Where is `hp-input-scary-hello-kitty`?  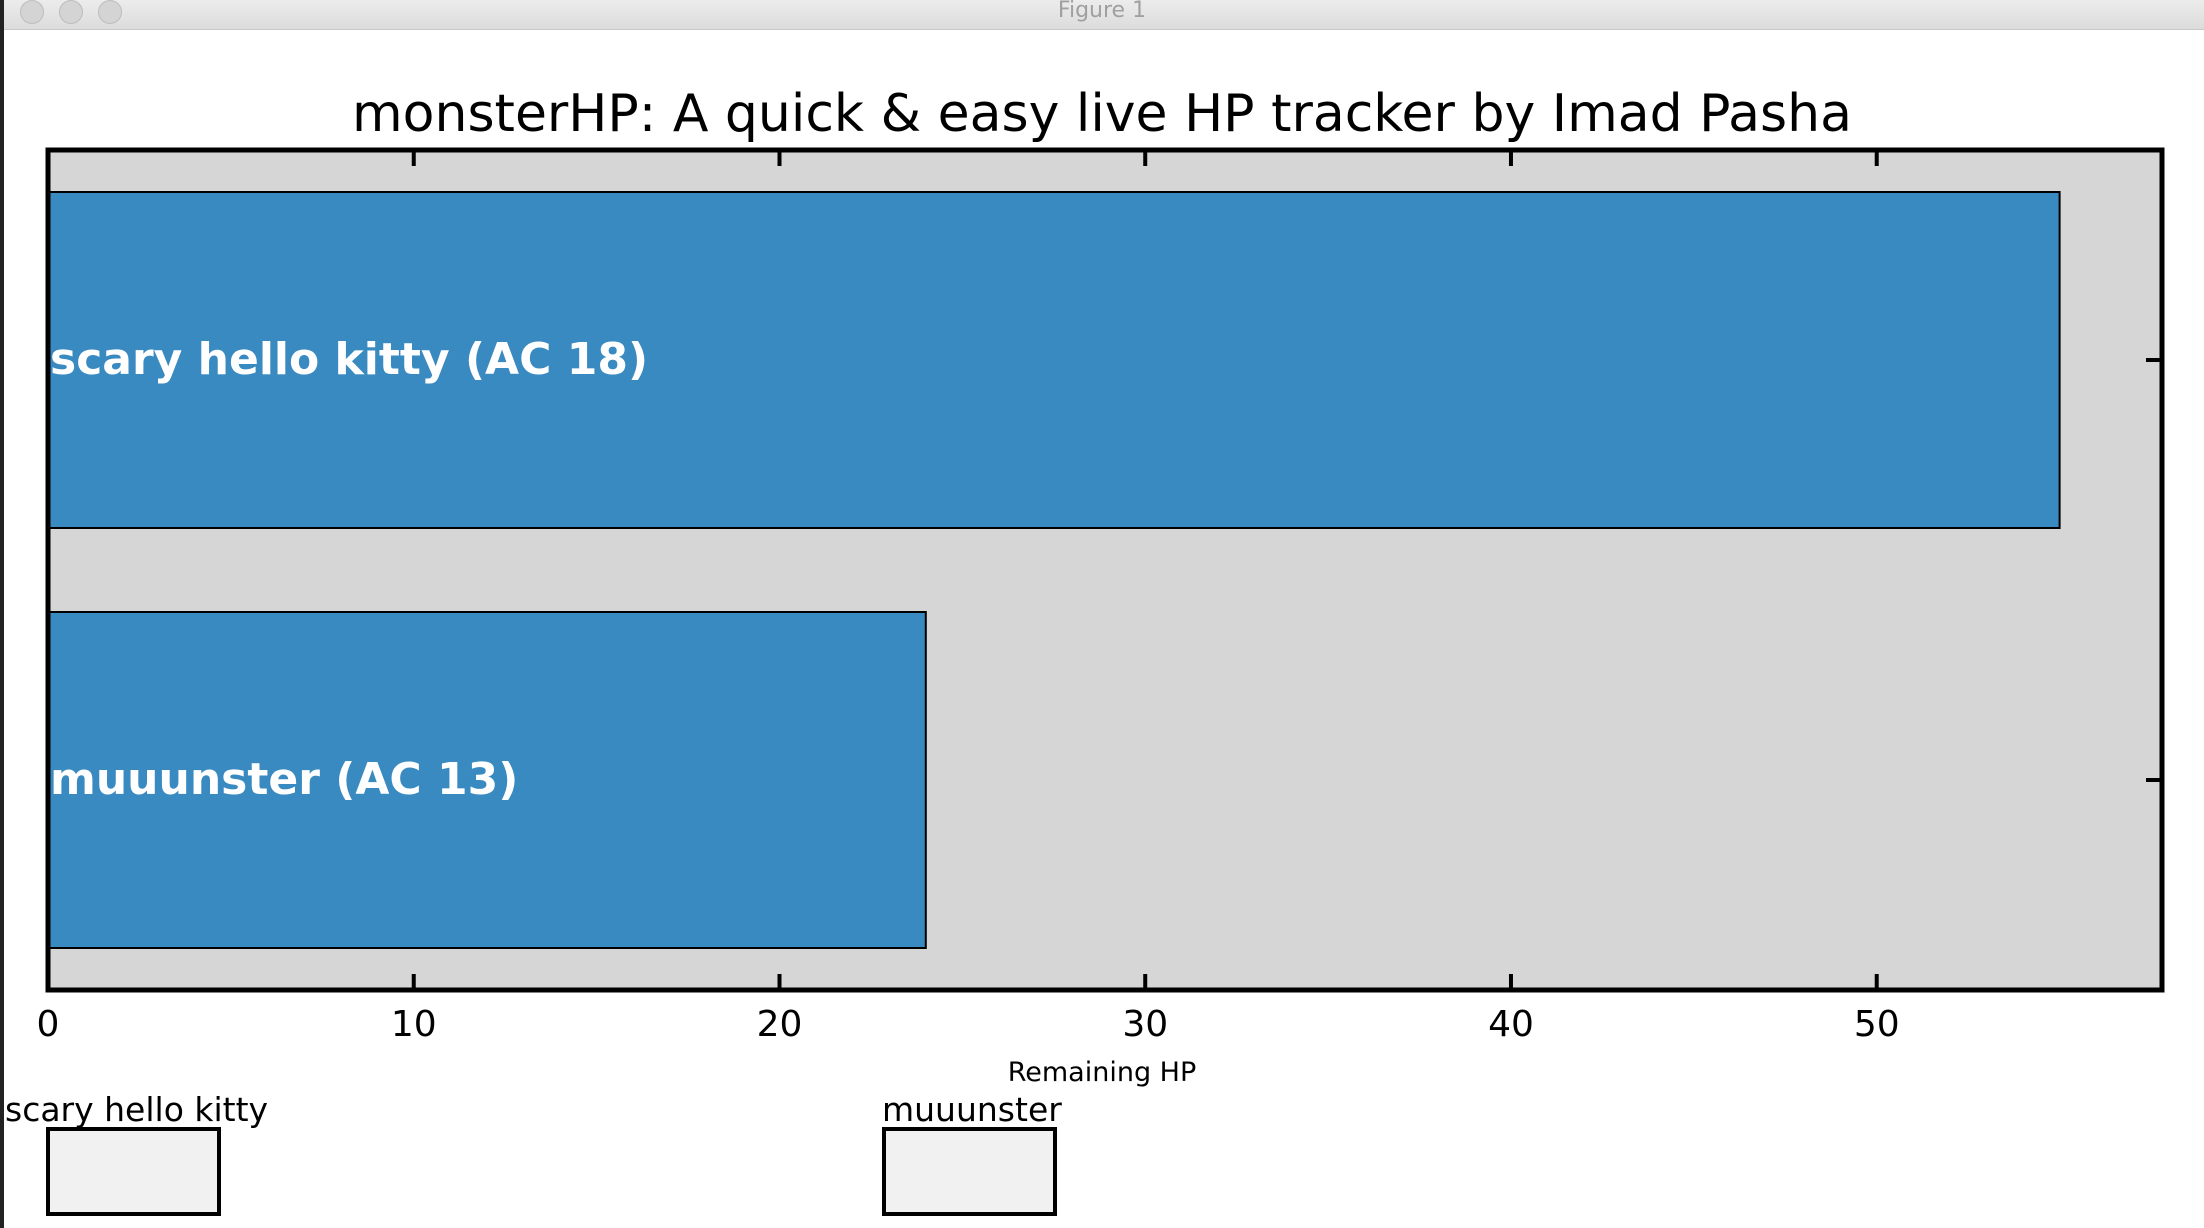 hp-input-scary-hello-kitty is located at coordinates (133, 1171).